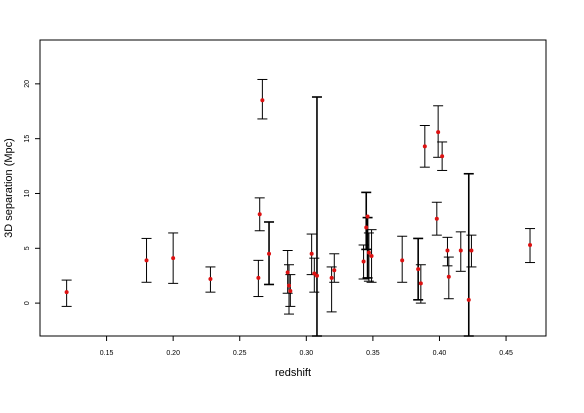 The image size is (584, 413). I want to click on x-tick-label: 0.15, so click(107, 353).